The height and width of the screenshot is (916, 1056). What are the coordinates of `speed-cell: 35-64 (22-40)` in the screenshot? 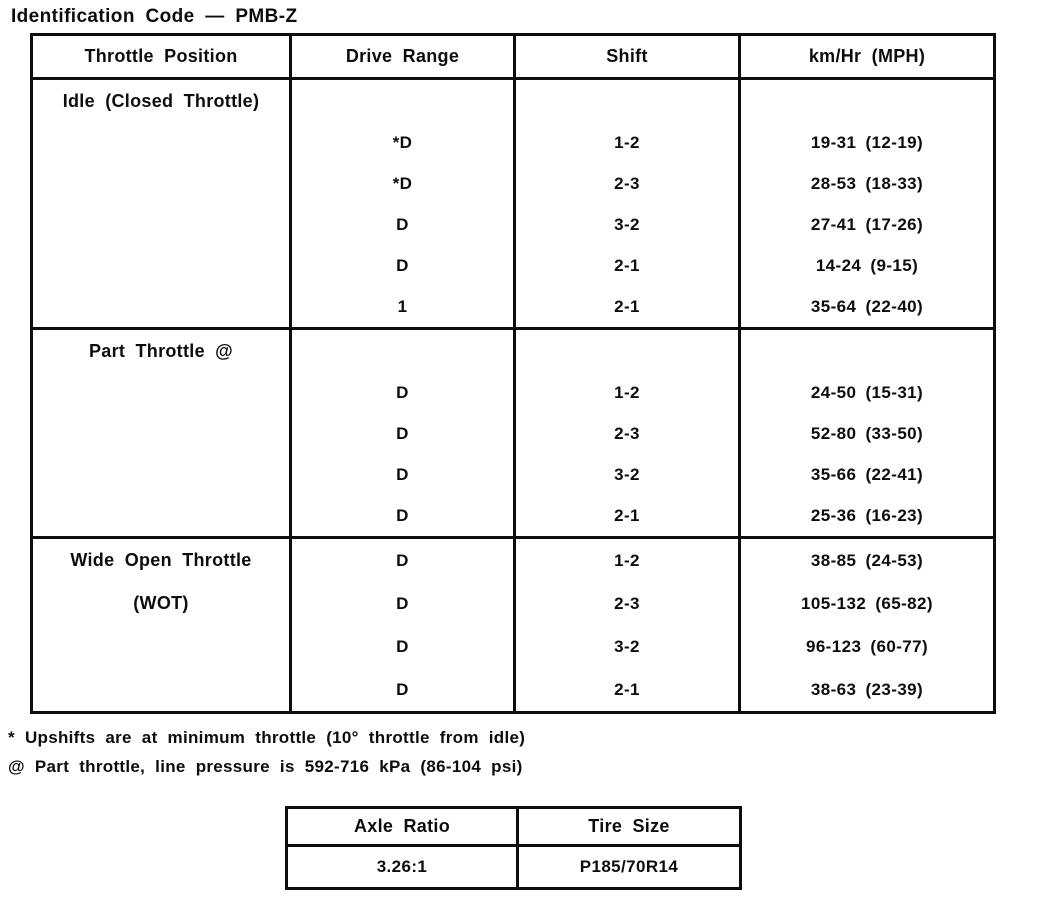 It's located at (867, 306).